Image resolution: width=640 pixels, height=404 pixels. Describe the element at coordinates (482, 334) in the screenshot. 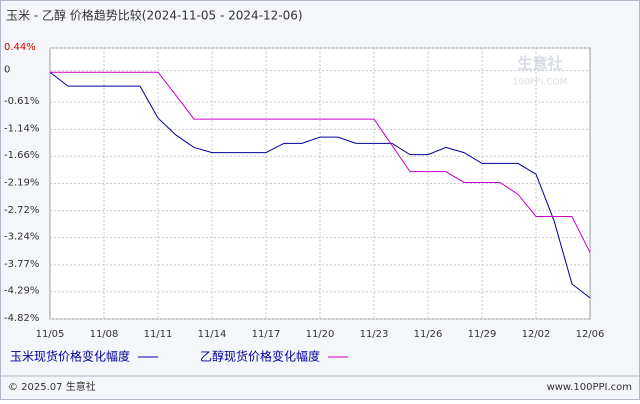

I see `x-tick-label: 11/29` at that location.